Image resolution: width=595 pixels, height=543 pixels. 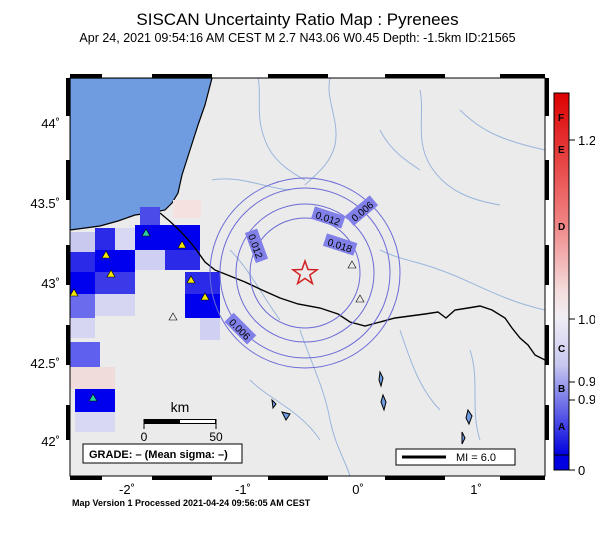 I want to click on mi-box: MI = 6.0, so click(x=455, y=457).